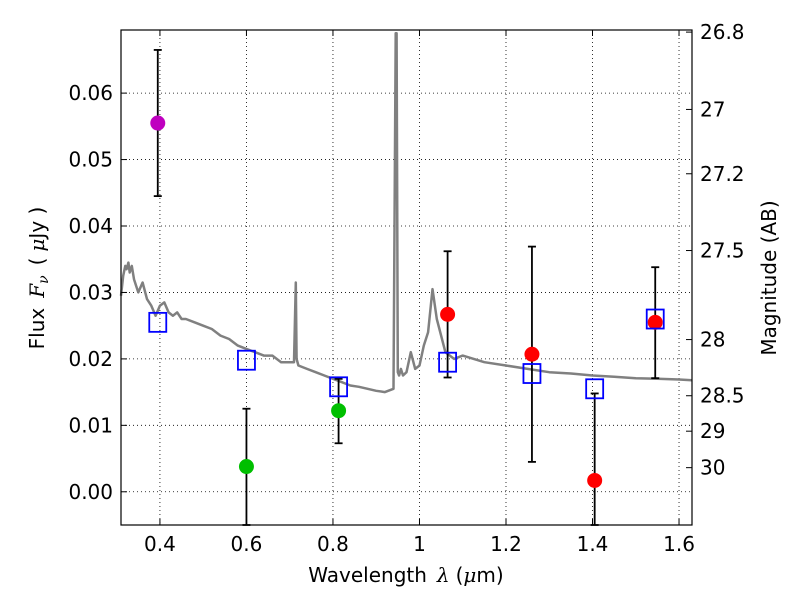 This screenshot has height=600, width=800. Describe the element at coordinates (593, 544) in the screenshot. I see `x-tick-label: 1.4` at that location.